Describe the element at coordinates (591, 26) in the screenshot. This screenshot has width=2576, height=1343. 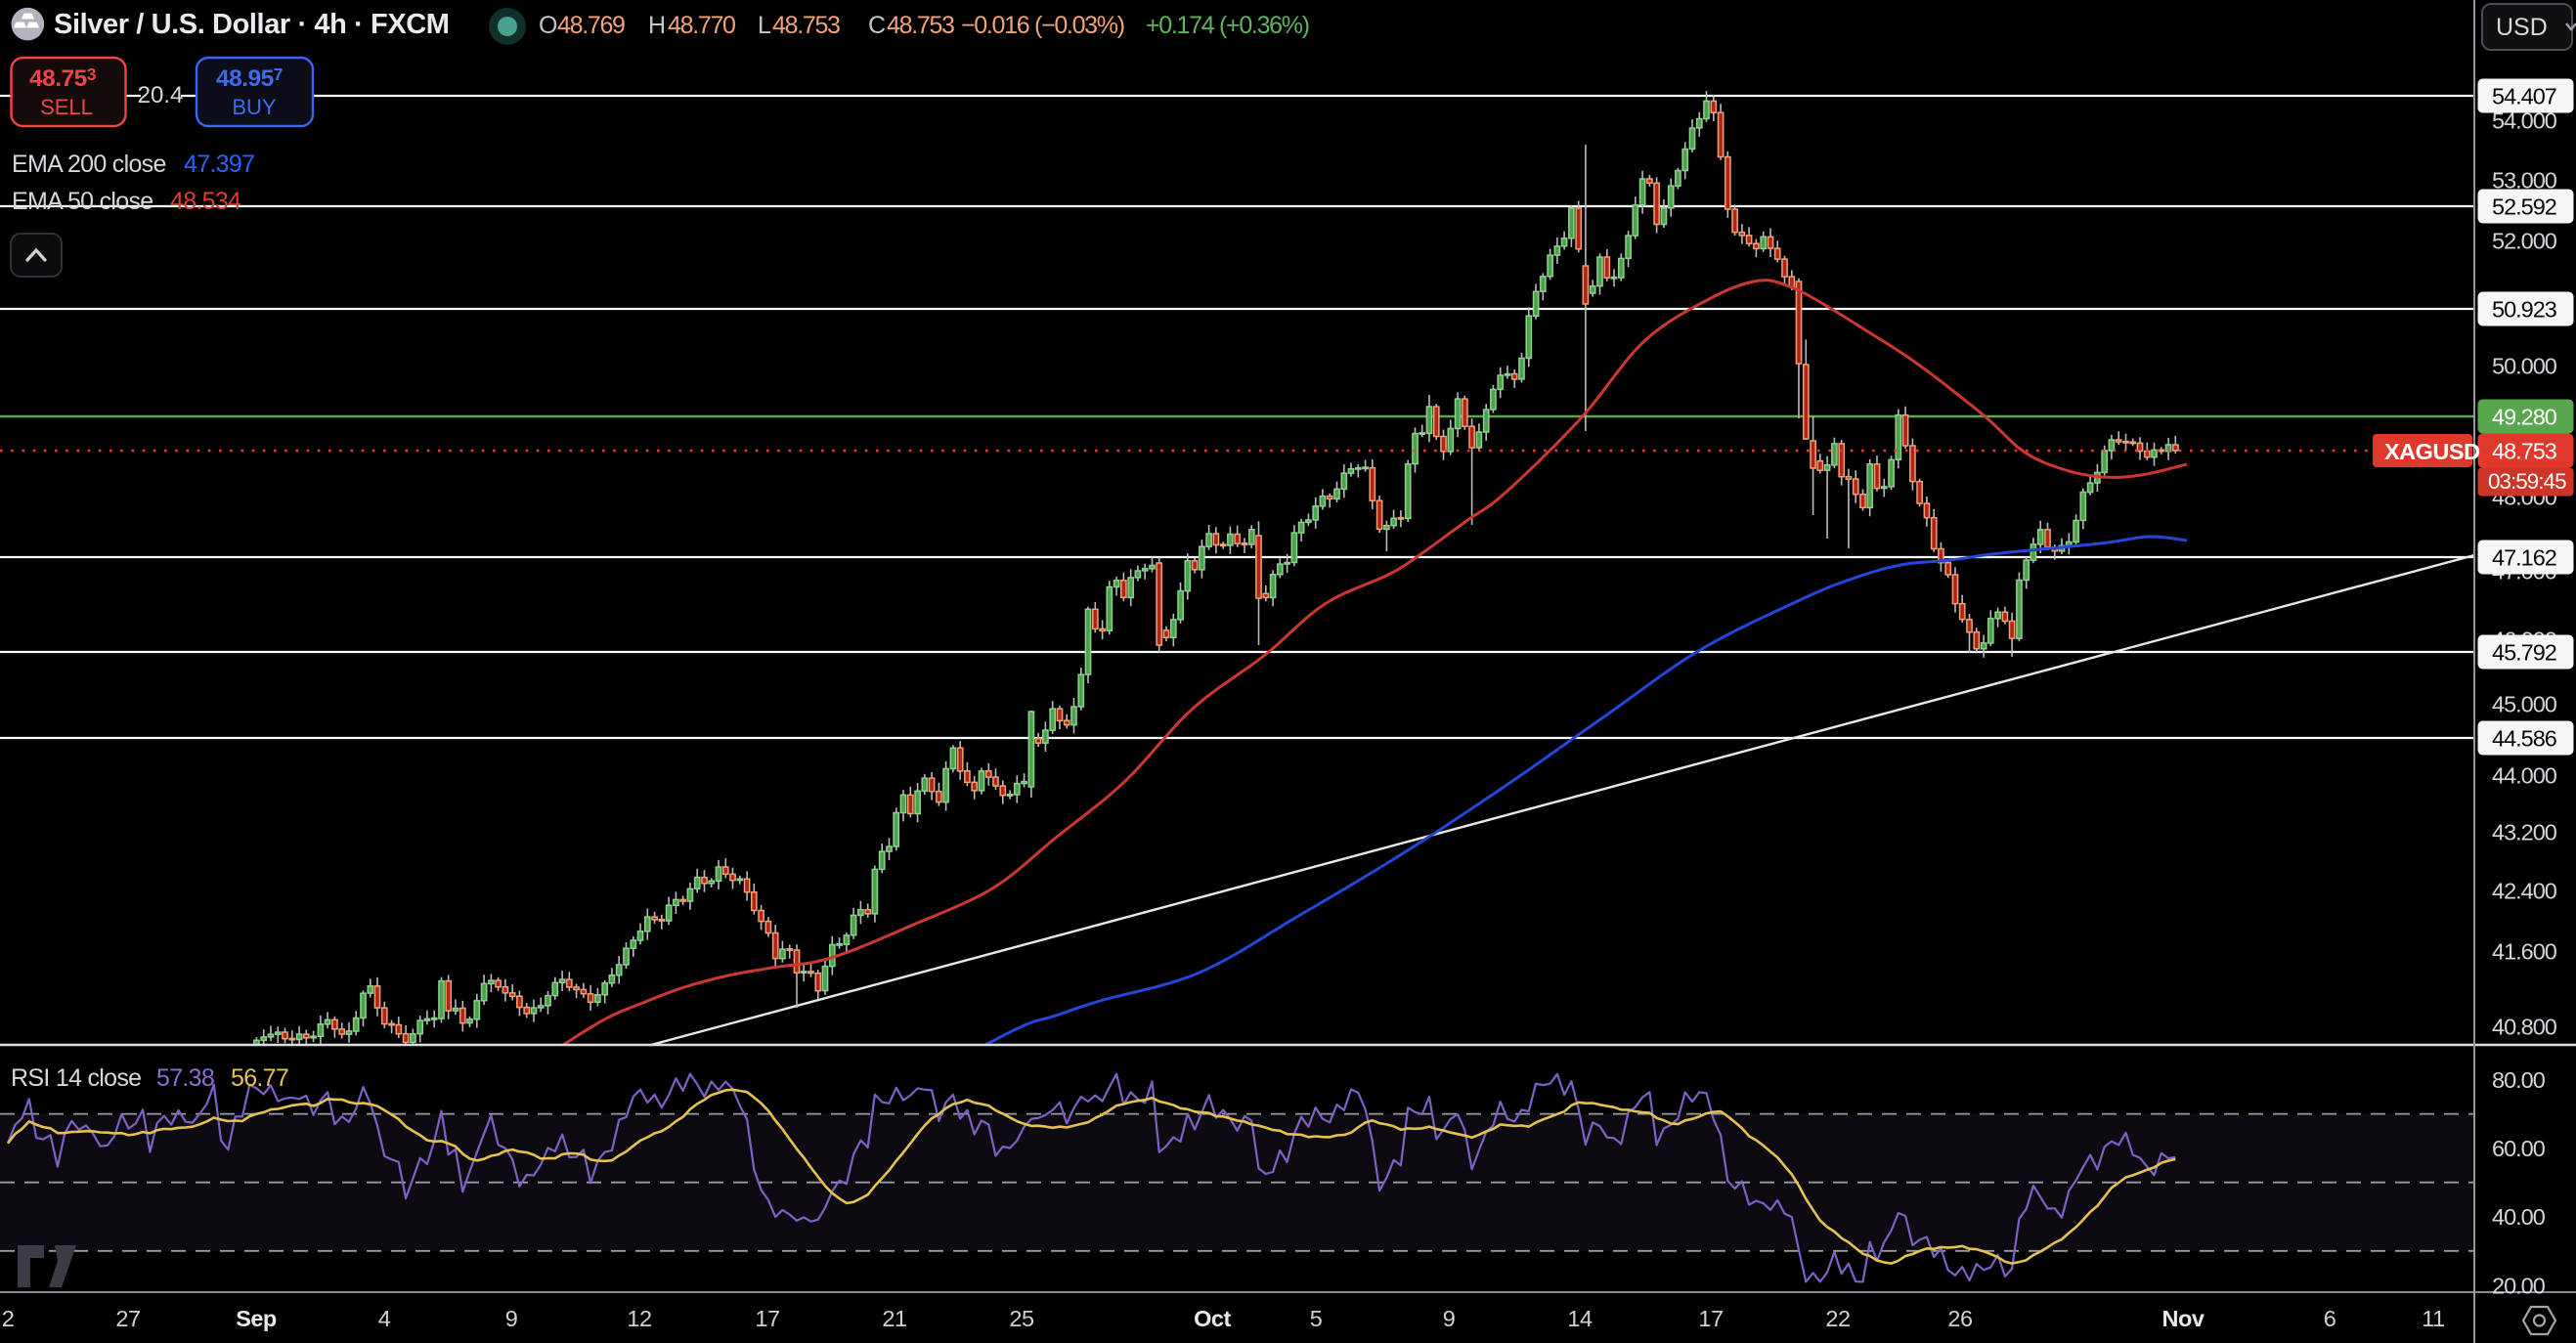
I see `svg-text: 48.769` at that location.